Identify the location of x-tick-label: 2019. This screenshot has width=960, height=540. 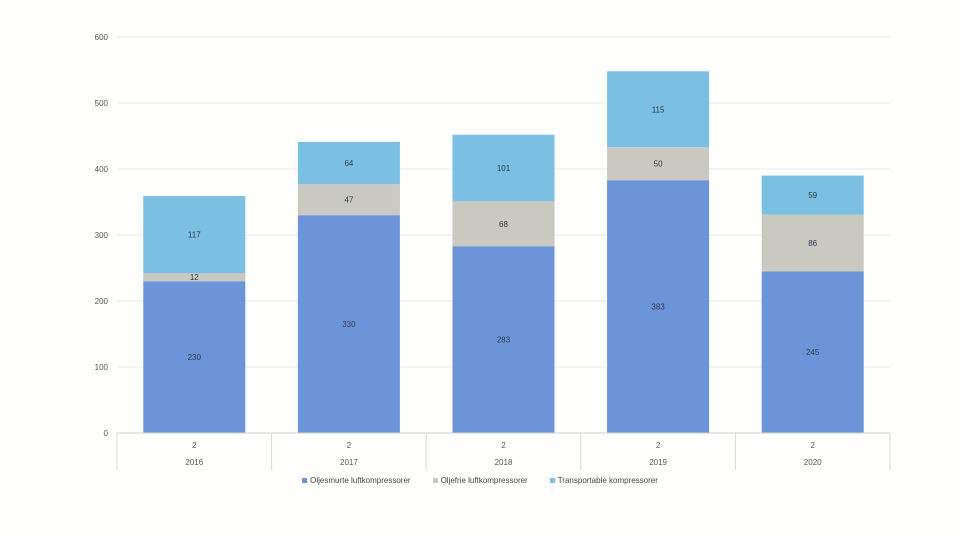
(658, 462).